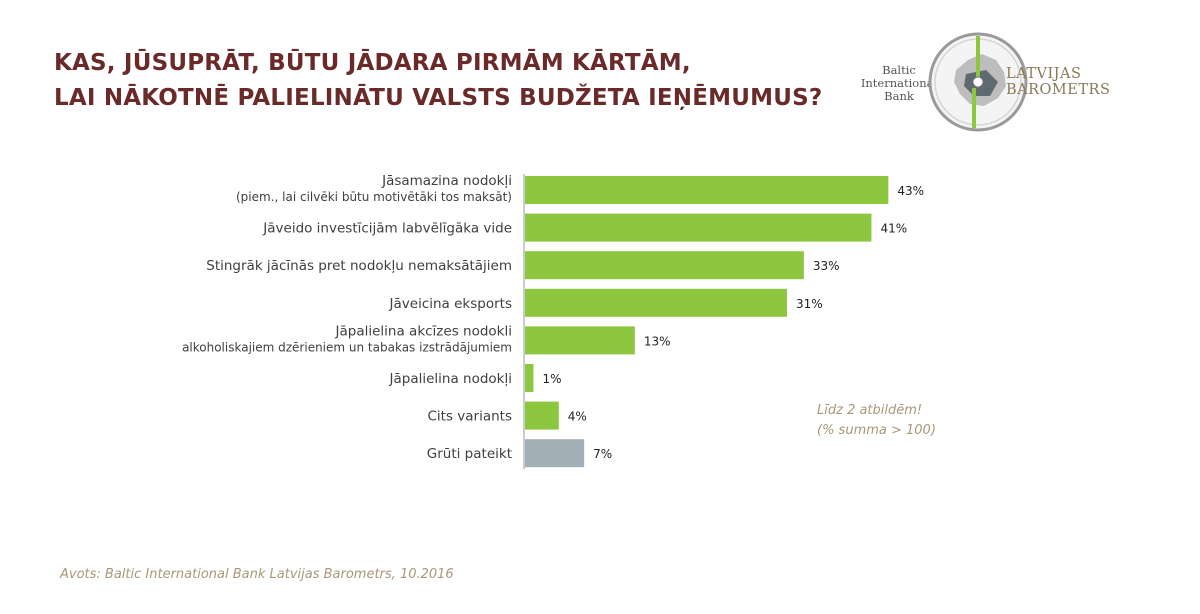  What do you see at coordinates (899, 70) in the screenshot?
I see `bank-name-line-1: Baltic` at bounding box center [899, 70].